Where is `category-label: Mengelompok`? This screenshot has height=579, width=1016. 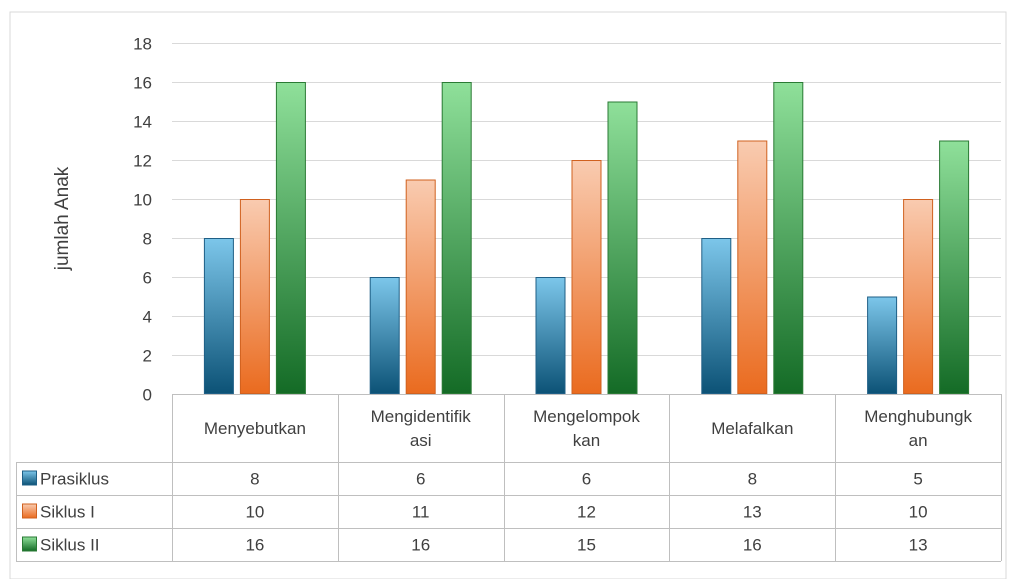
category-label: Mengelompok is located at coordinates (586, 416).